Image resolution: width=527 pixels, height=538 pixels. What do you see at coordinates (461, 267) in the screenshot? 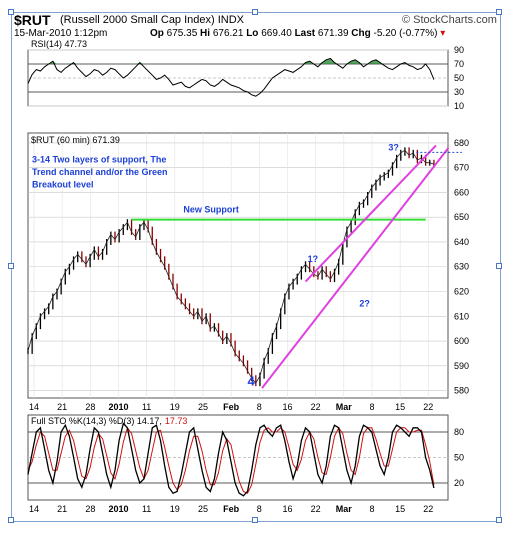
I see `price-tick-label: 630` at bounding box center [461, 267].